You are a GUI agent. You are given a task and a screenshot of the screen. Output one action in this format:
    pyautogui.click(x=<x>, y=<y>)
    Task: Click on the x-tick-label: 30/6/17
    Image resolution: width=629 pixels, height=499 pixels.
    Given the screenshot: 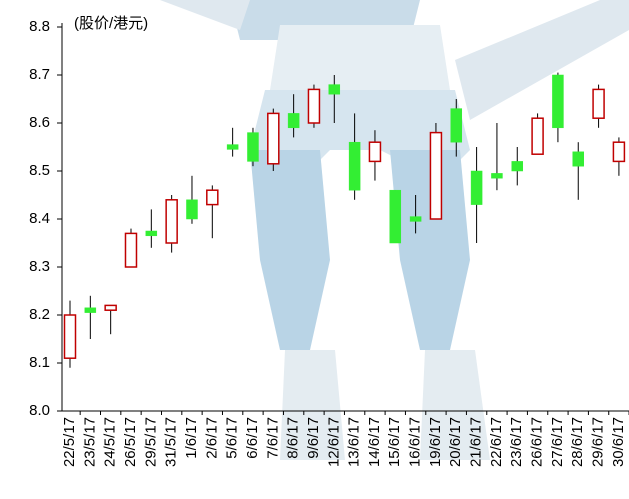 What is the action you would take?
    pyautogui.click(x=618, y=442)
    